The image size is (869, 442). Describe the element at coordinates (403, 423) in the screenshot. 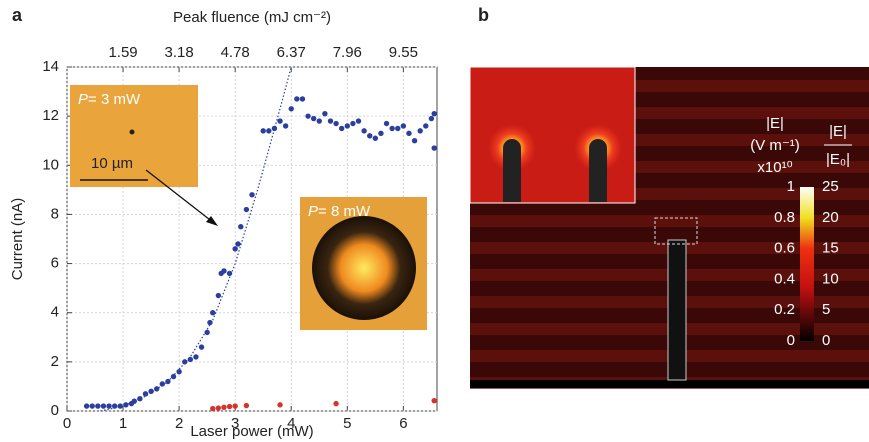

I see `x-tick-label: 6` at that location.